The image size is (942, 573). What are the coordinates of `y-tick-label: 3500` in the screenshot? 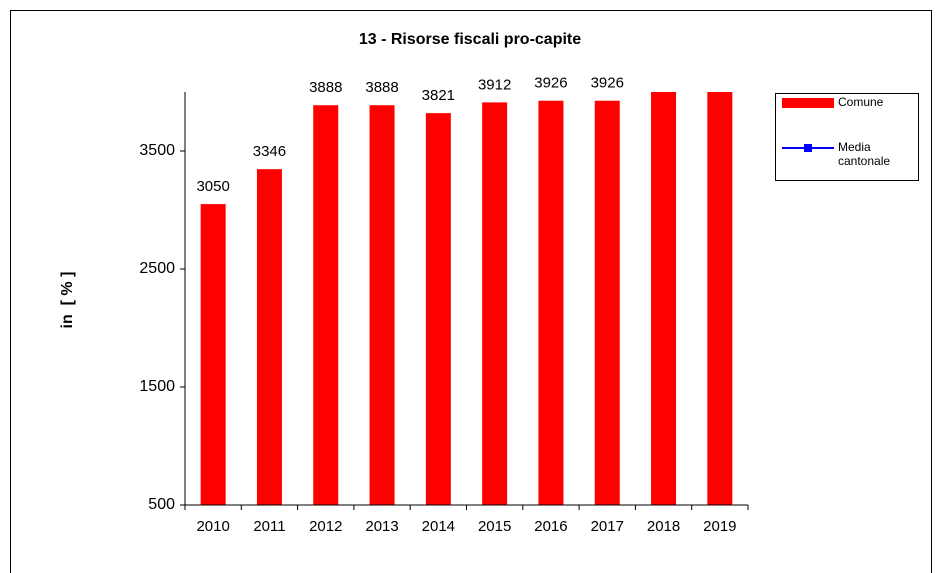 It's located at (157, 150).